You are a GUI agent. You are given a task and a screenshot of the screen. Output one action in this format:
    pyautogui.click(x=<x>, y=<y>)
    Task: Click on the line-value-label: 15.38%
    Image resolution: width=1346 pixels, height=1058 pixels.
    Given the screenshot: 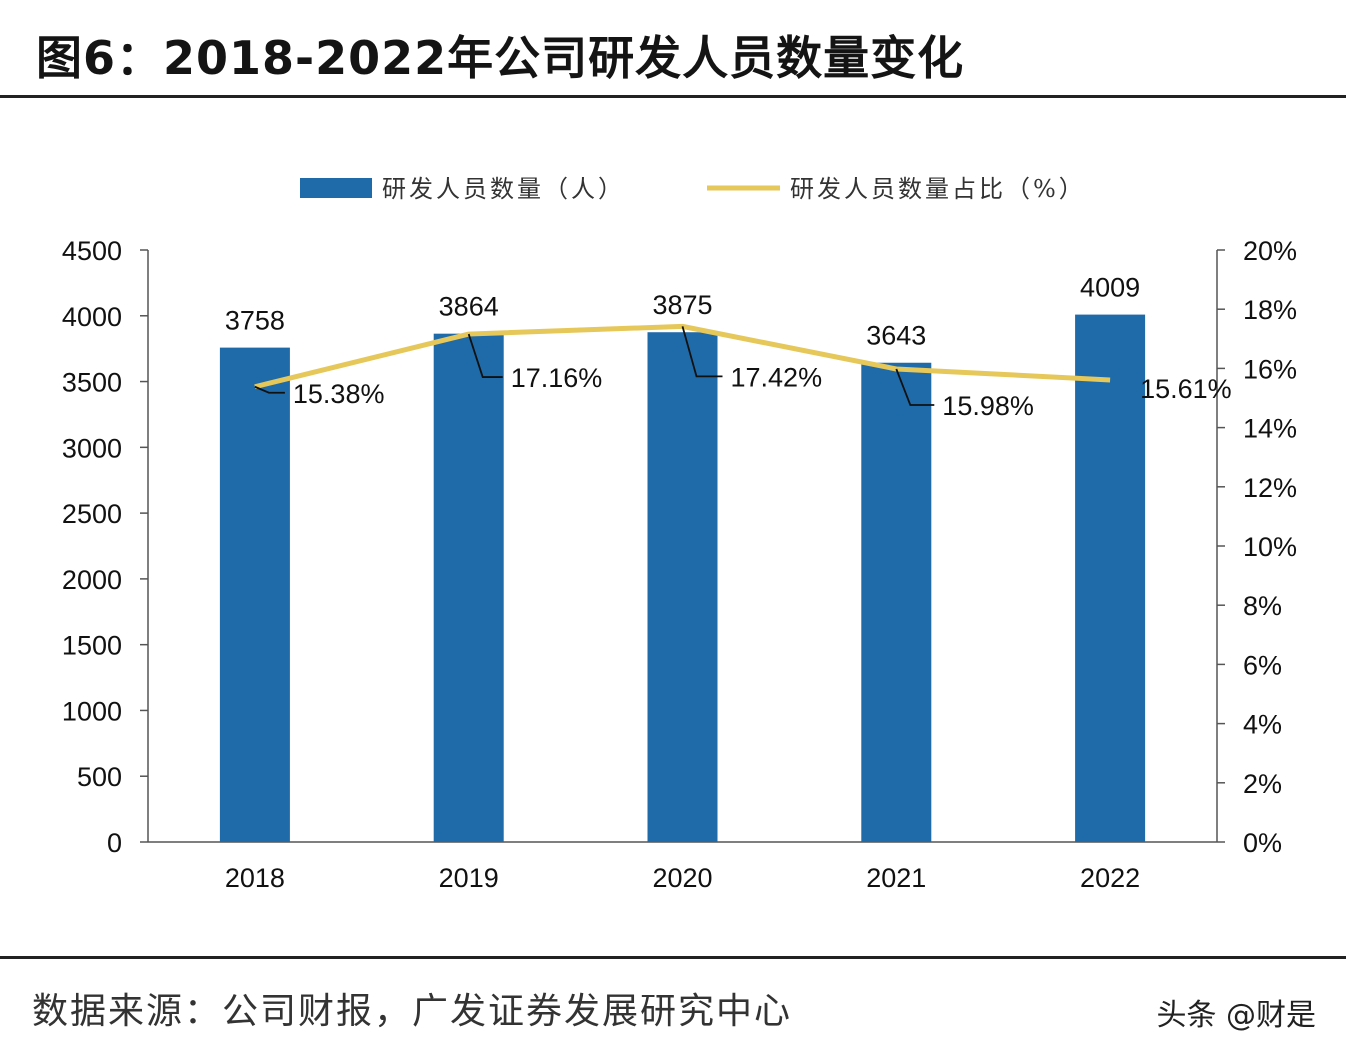 What is the action you would take?
    pyautogui.click(x=339, y=394)
    